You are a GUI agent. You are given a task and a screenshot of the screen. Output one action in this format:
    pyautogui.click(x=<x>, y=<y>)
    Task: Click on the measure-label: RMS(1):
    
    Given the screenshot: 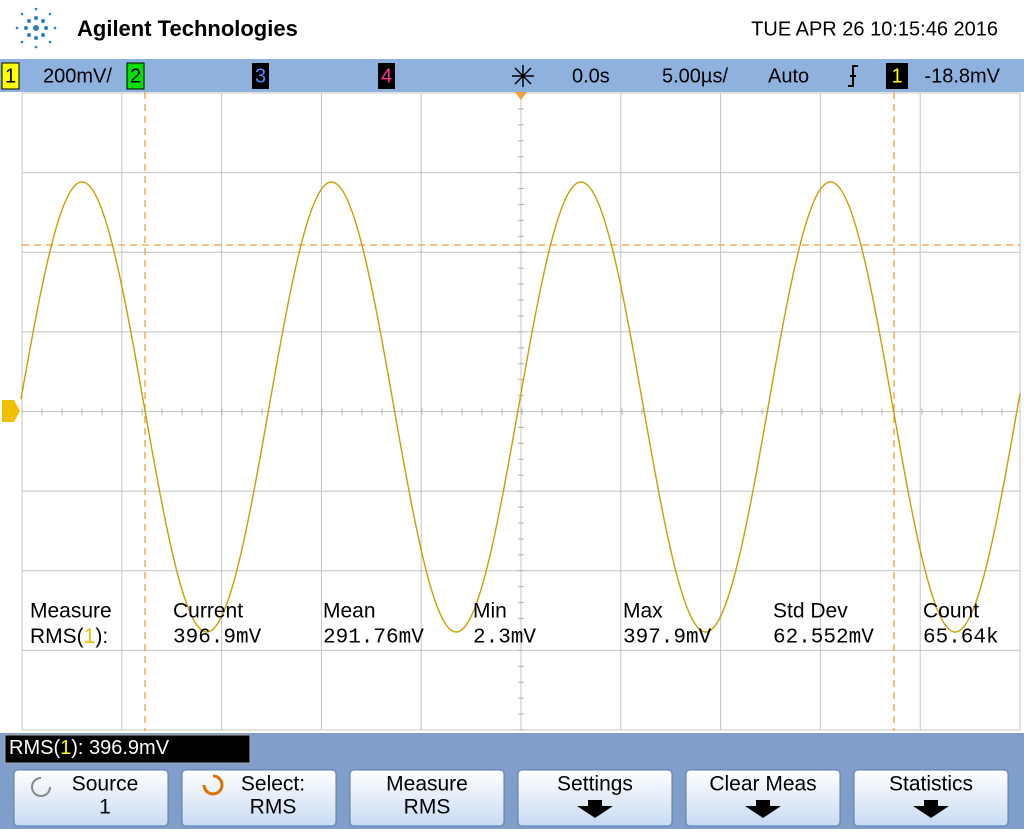 What is the action you would take?
    pyautogui.click(x=69, y=636)
    